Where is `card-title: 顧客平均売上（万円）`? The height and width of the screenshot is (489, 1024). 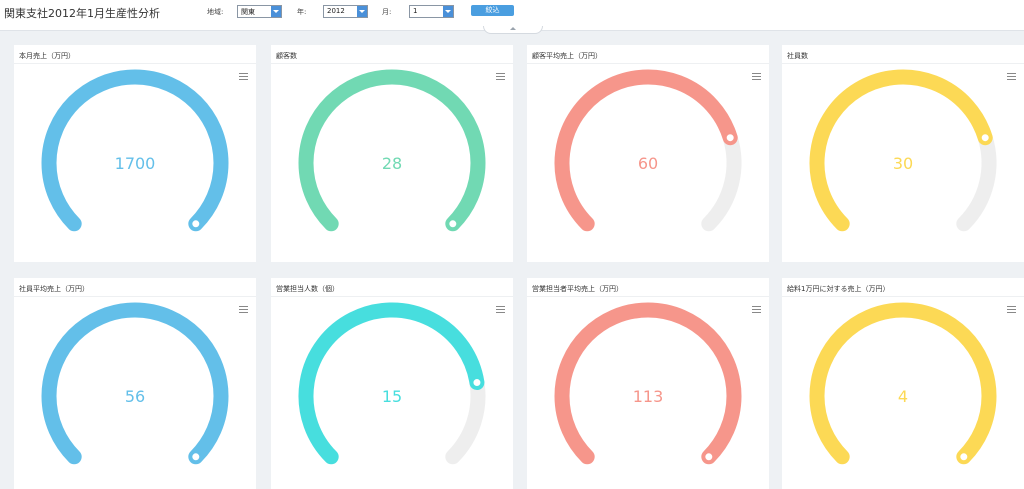 card-title: 顧客平均売上（万円） is located at coordinates (567, 56).